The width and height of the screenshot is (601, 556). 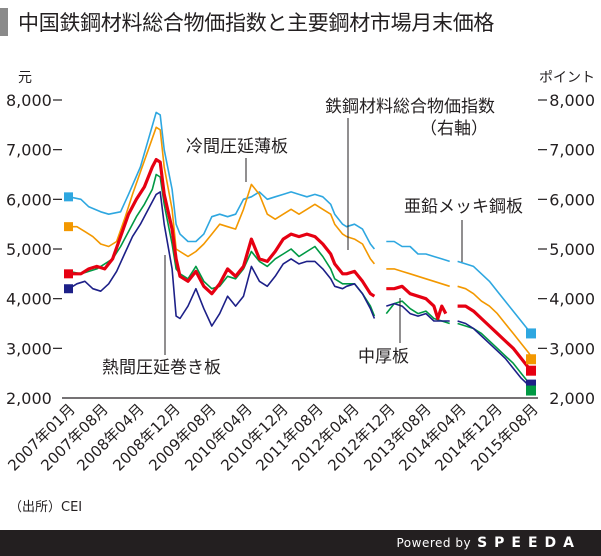 What do you see at coordinates (531, 370) in the screenshot?
I see `end-marker-composite_index` at bounding box center [531, 370].